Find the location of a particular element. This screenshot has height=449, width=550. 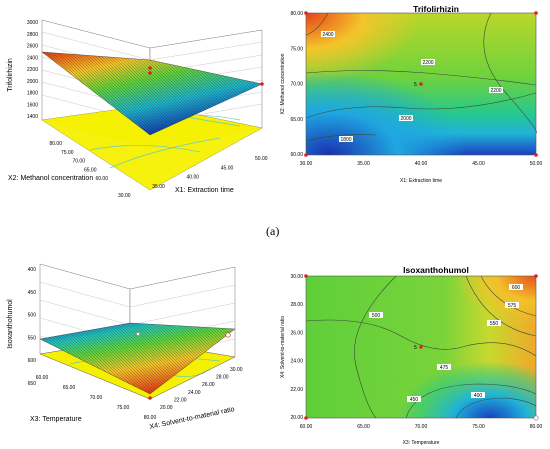

z-tick-label: 450 is located at coordinates (32, 293).